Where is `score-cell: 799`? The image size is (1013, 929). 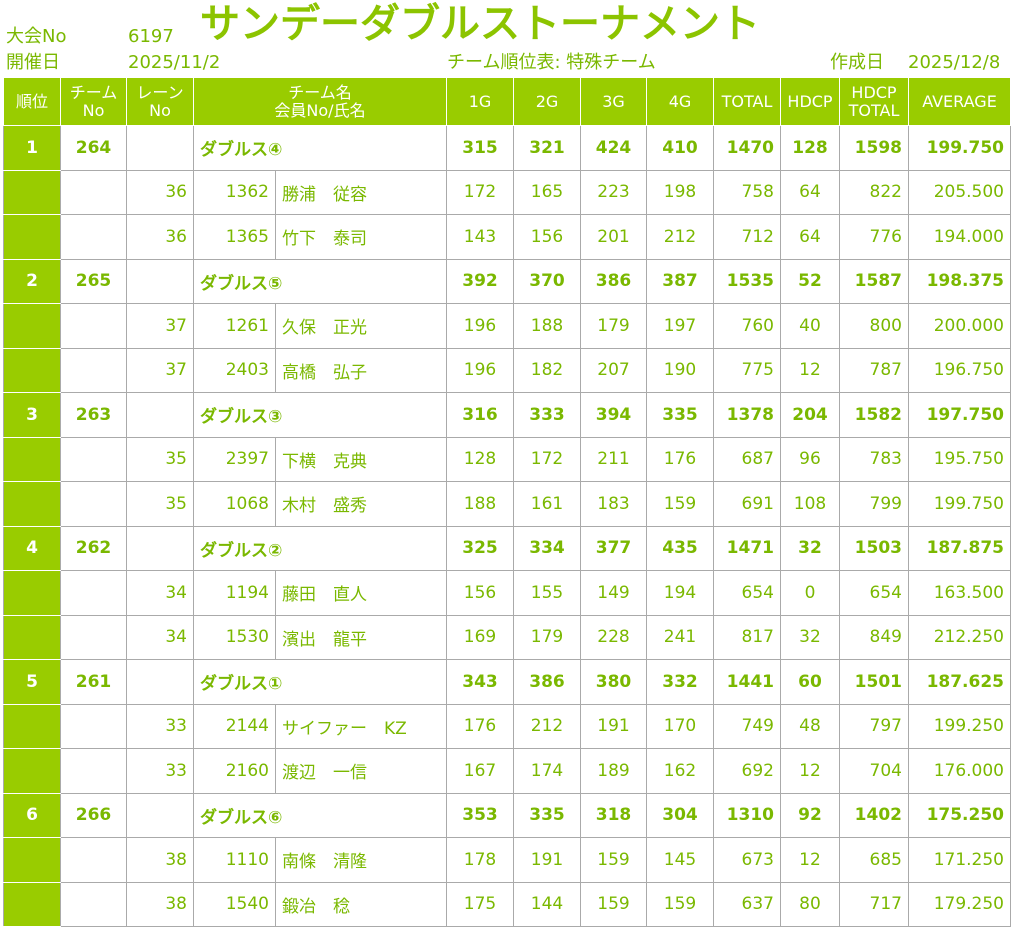
score-cell: 799 is located at coordinates (874, 504).